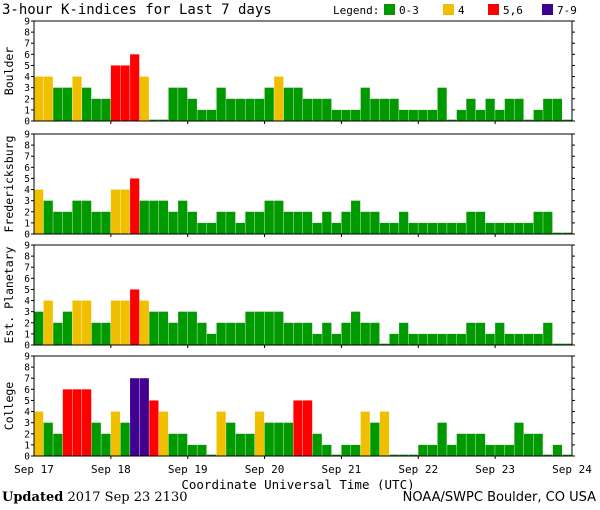  What do you see at coordinates (9, 294) in the screenshot?
I see `station-label: Est. Planetary` at bounding box center [9, 294].